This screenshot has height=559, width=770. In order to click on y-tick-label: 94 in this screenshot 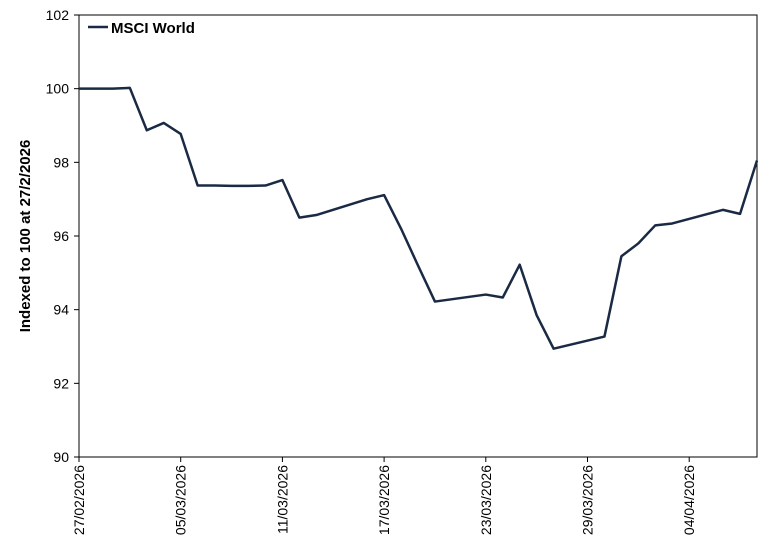, I will do `click(61, 310)`.